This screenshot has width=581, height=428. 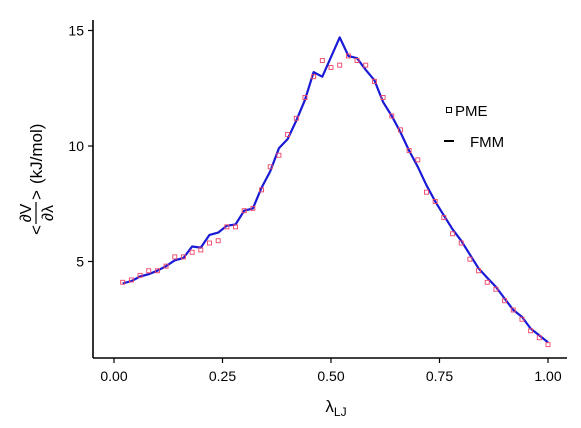 I want to click on x-tick-label: 0.50, so click(x=330, y=376).